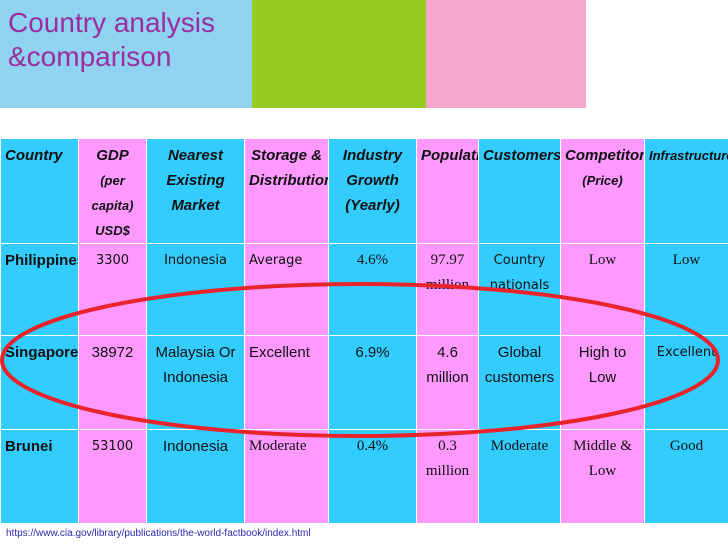  What do you see at coordinates (111, 22) in the screenshot?
I see `slide-title-line1: Country analysis` at bounding box center [111, 22].